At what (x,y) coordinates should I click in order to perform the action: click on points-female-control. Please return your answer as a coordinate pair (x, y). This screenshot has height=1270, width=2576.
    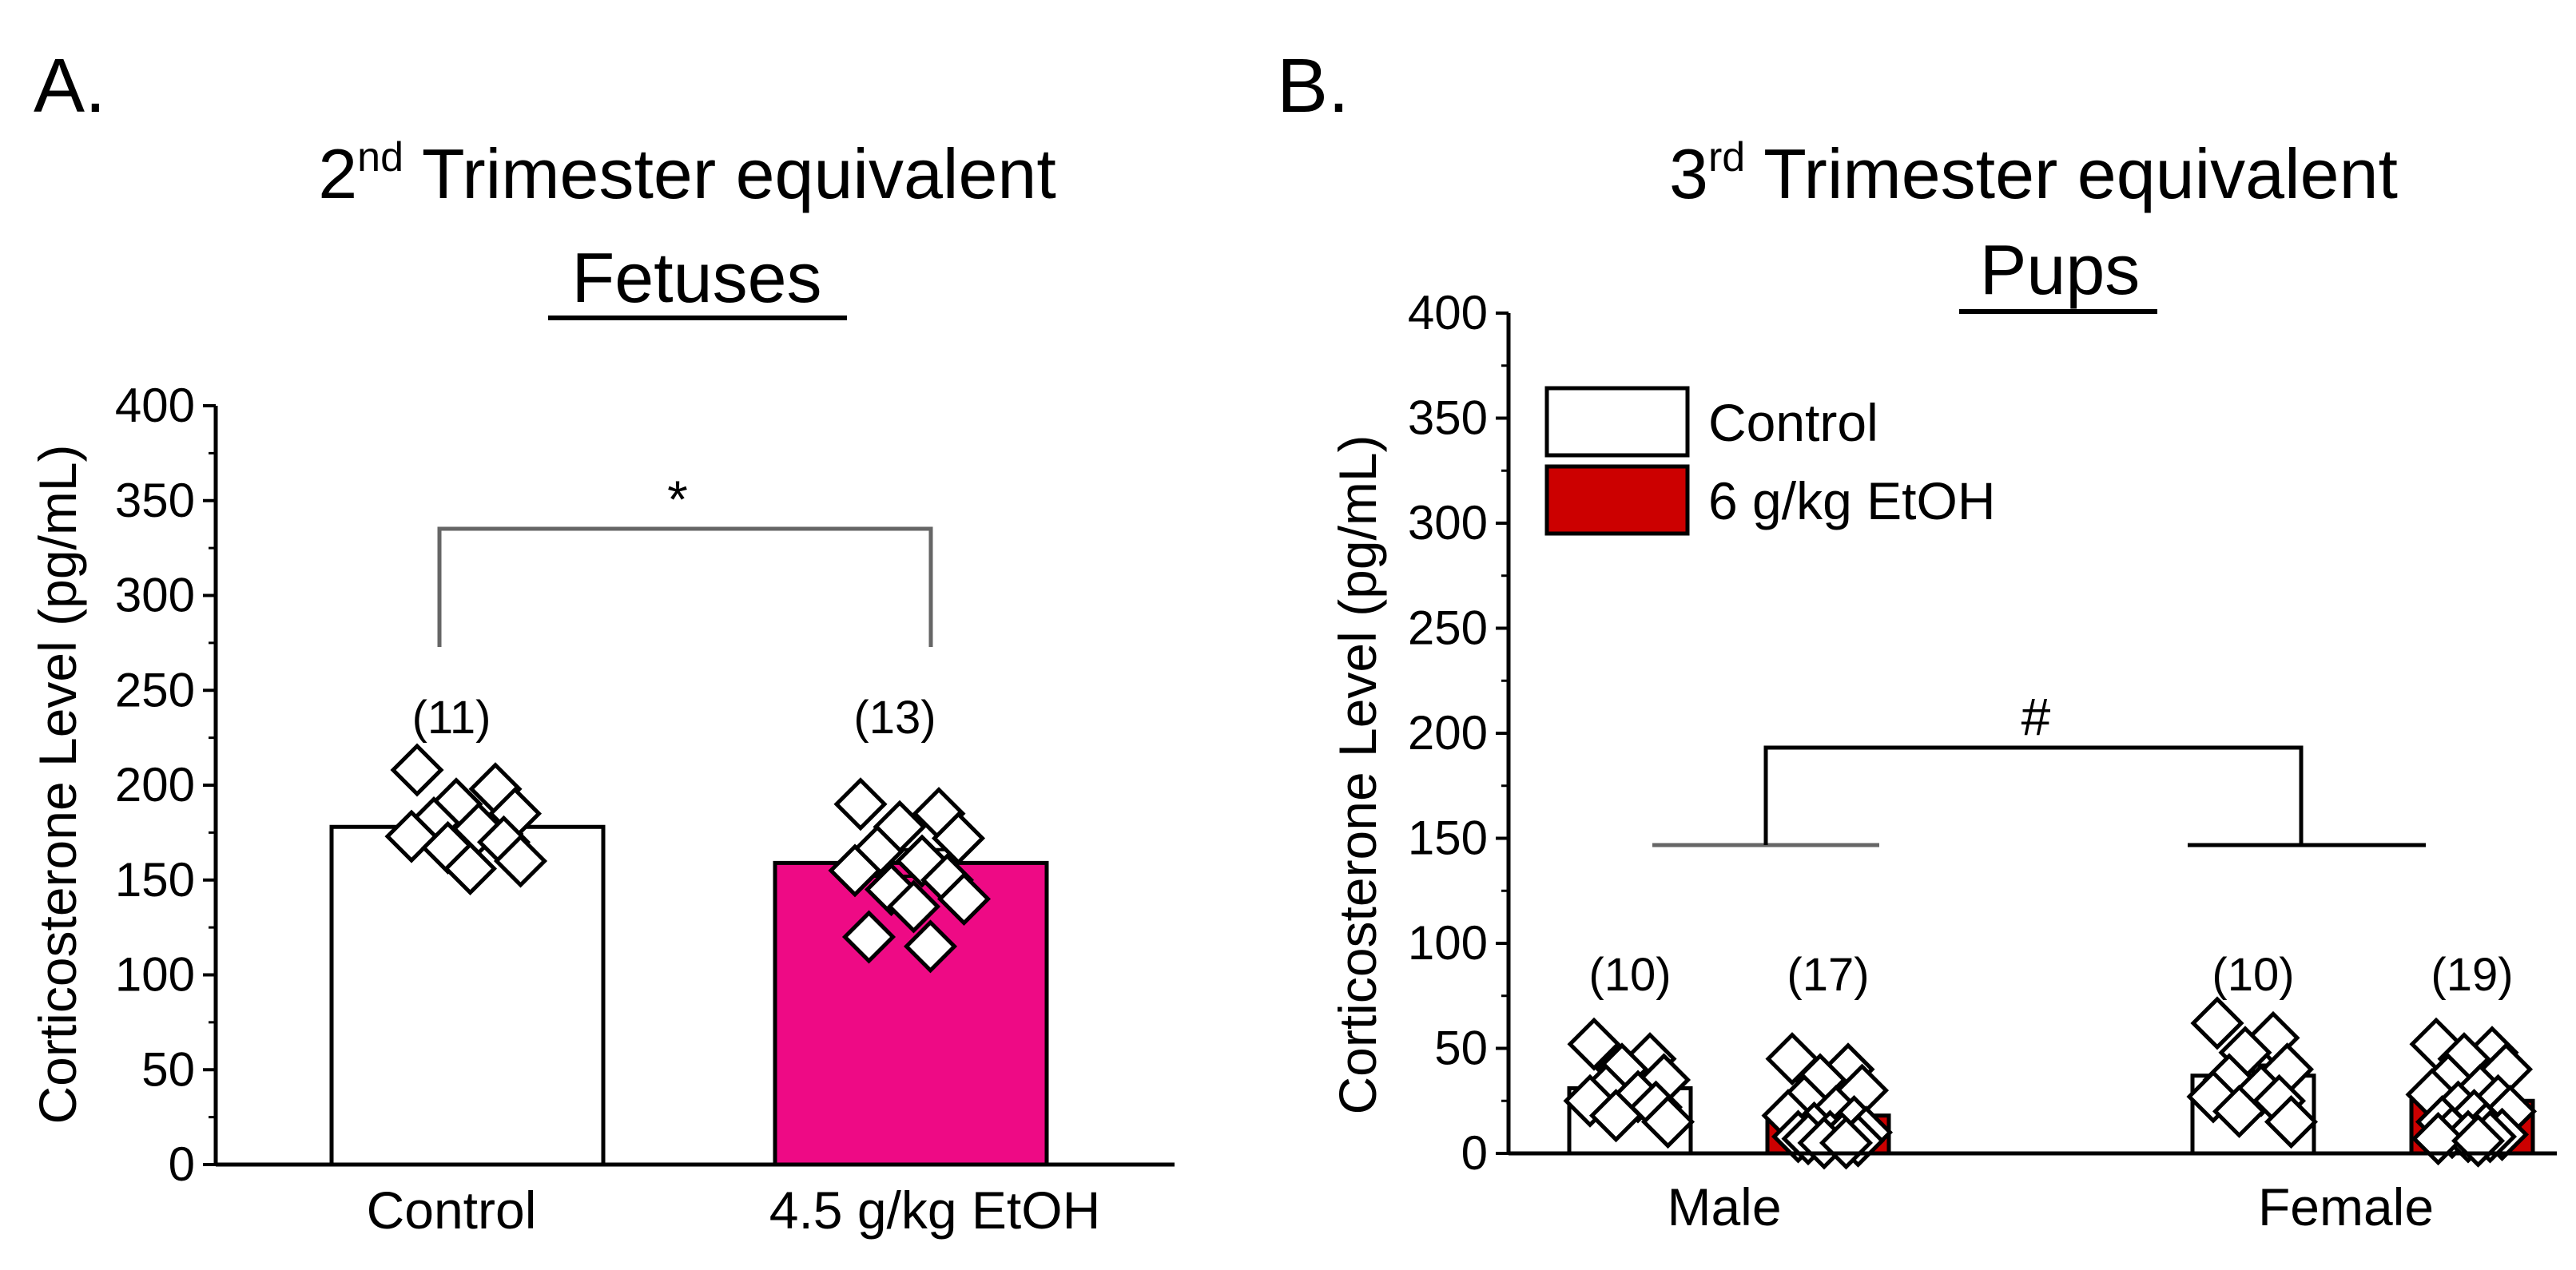
    Looking at the image, I should click on (2252, 1072).